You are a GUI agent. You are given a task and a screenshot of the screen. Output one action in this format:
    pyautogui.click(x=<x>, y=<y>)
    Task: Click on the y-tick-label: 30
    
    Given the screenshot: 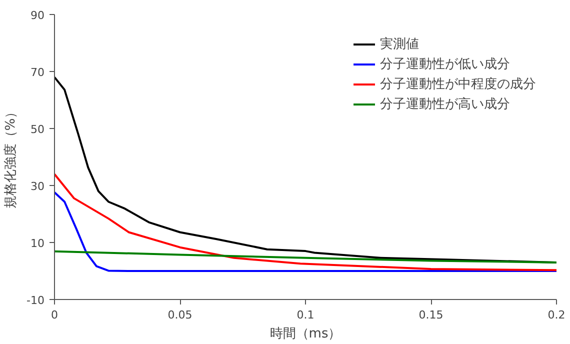 What is the action you would take?
    pyautogui.click(x=37, y=186)
    